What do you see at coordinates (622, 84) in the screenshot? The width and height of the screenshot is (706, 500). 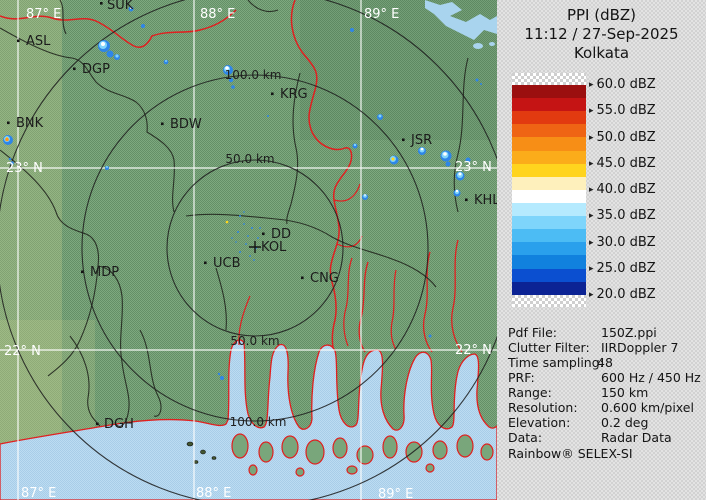 I see `dbz-scale-label: ▸ 60.0 dBZ` at bounding box center [622, 84].